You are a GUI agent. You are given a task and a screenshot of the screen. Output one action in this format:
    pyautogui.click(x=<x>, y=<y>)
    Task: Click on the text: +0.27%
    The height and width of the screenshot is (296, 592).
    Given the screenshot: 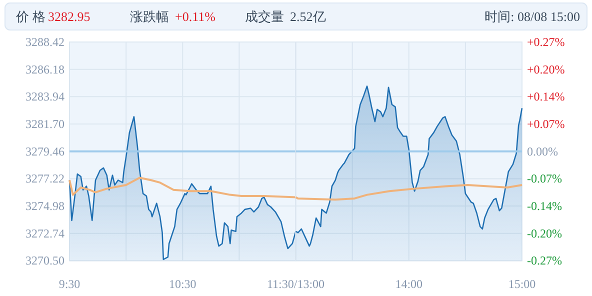 What is the action you would take?
    pyautogui.click(x=546, y=42)
    